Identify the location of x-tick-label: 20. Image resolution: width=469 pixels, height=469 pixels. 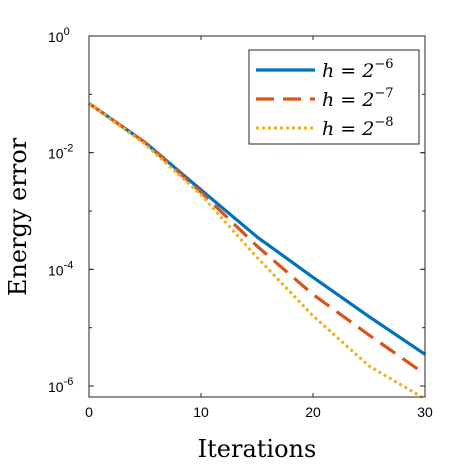
(313, 412).